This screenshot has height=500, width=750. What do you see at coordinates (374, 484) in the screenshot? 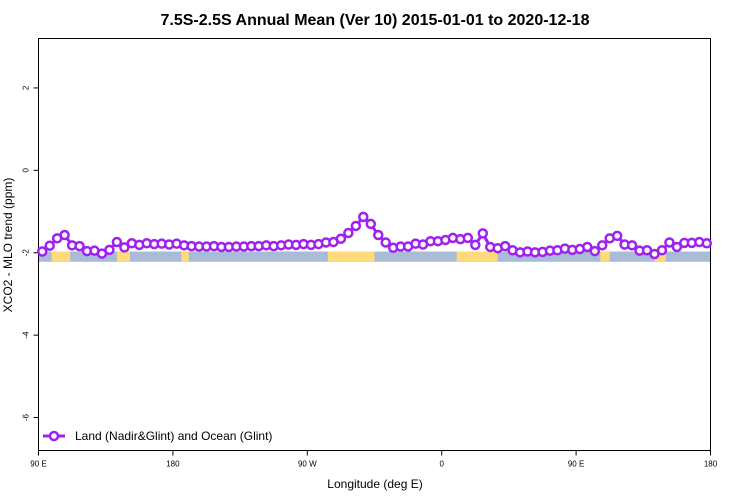
I see `x-axis-label: Longitude (deg E)` at bounding box center [374, 484].